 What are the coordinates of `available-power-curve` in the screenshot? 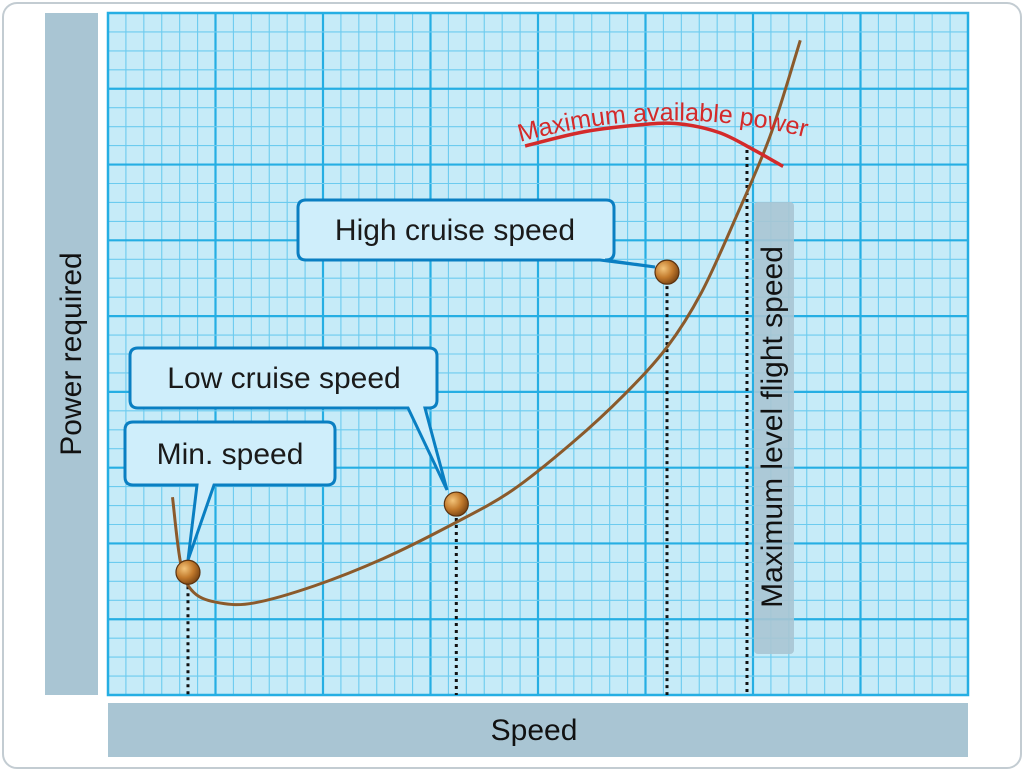 It's located at (654, 144).